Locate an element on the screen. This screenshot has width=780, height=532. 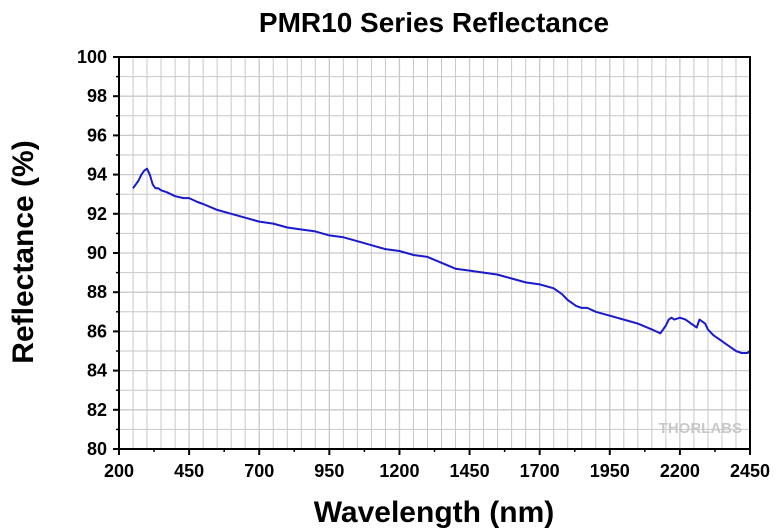
x-axis-title: Wavelength (nm) is located at coordinates (434, 512).